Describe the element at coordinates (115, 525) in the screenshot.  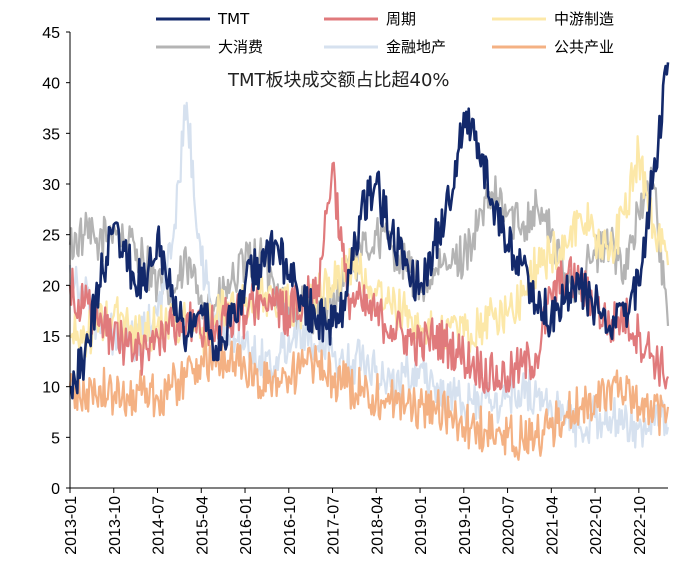
I see `x-tick-label: 2013-10` at that location.